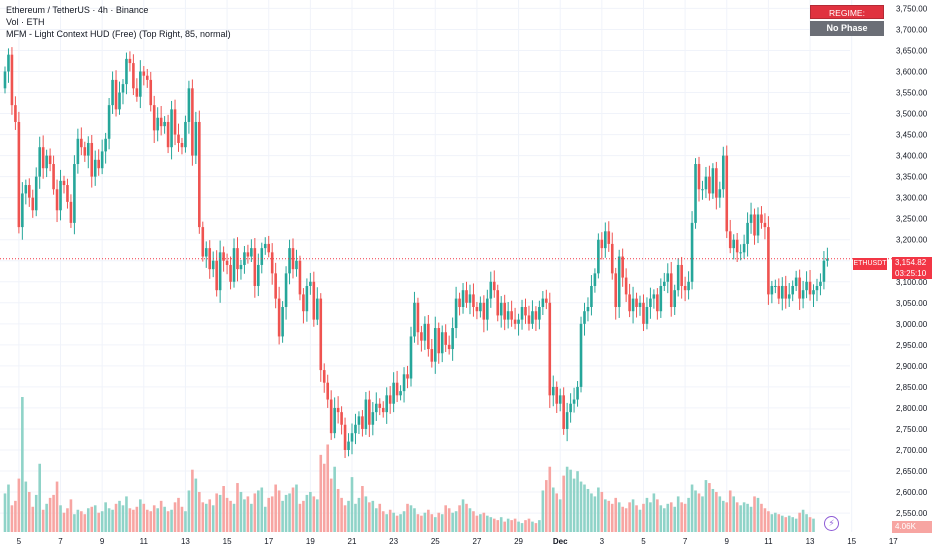 Image resolution: width=932 pixels, height=550 pixels. What do you see at coordinates (912, 345) in the screenshot?
I see `y-tick-label: 2,950.00` at bounding box center [912, 345].